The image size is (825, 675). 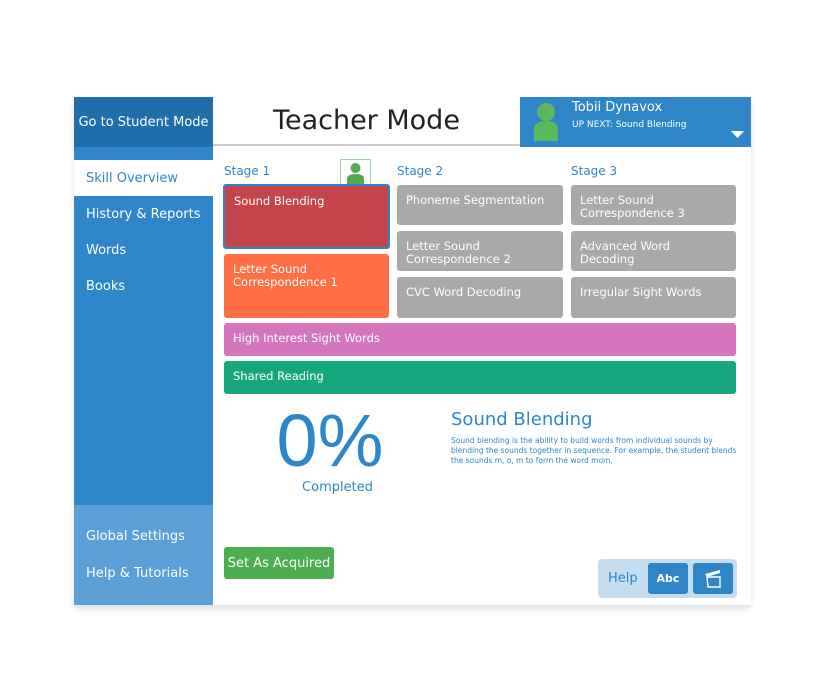 I want to click on stage-1-label: Stage 1, so click(x=247, y=171).